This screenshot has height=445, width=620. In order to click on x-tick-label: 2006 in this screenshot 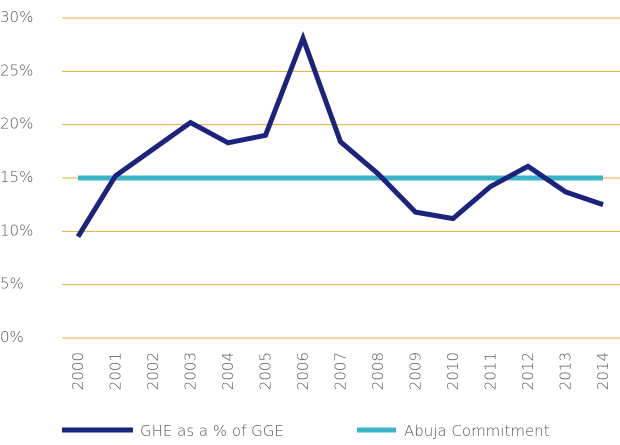, I will do `click(303, 371)`.